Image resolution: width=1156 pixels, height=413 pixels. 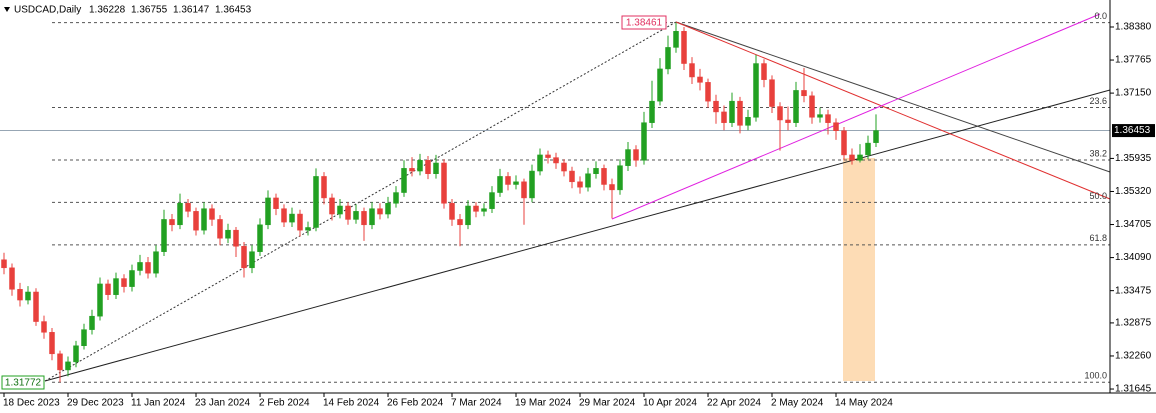 What do you see at coordinates (415, 403) in the screenshot?
I see `x-tick-label: 26 Feb 2024` at bounding box center [415, 403].